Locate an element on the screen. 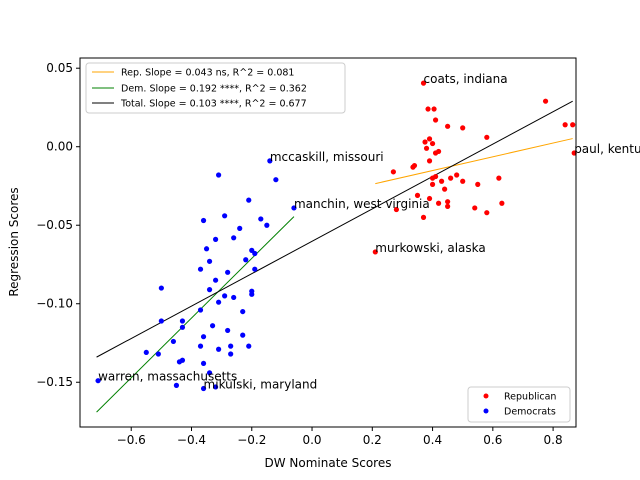  legend-label-dem: Dem. Slope = 0.192 ****, R^2 = 0.362 is located at coordinates (214, 89).